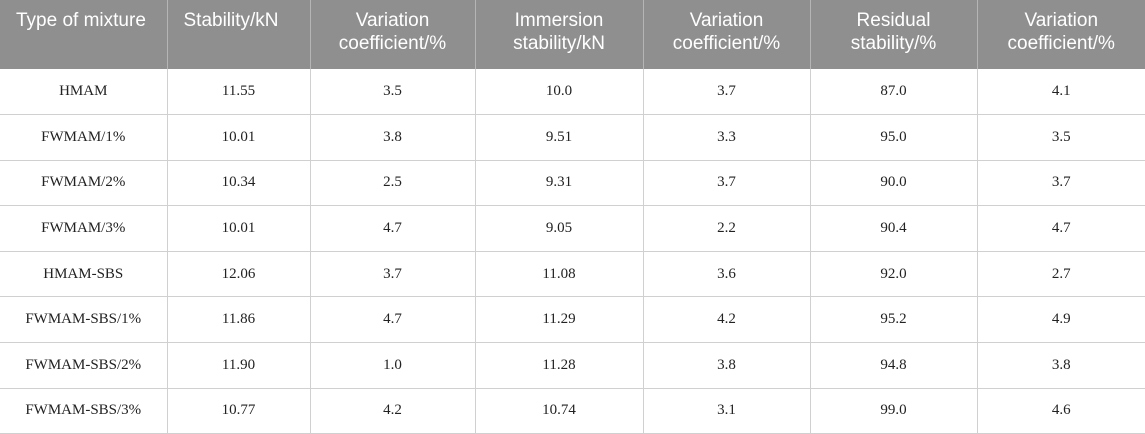 This screenshot has width=1145, height=434. I want to click on cell-mixture: FWMAM/1%, so click(84, 137).